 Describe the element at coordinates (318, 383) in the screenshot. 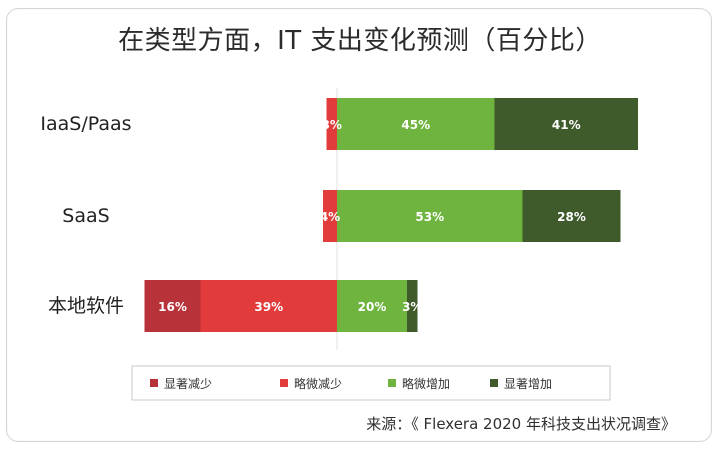

I see `legend-label: 略微减少` at that location.